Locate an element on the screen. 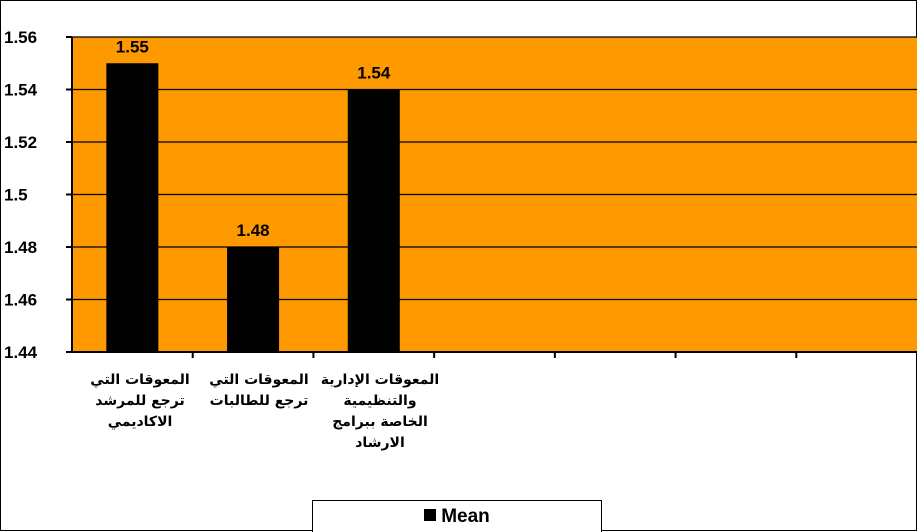 Image resolution: width=917 pixels, height=532 pixels. legend: Mean is located at coordinates (457, 516).